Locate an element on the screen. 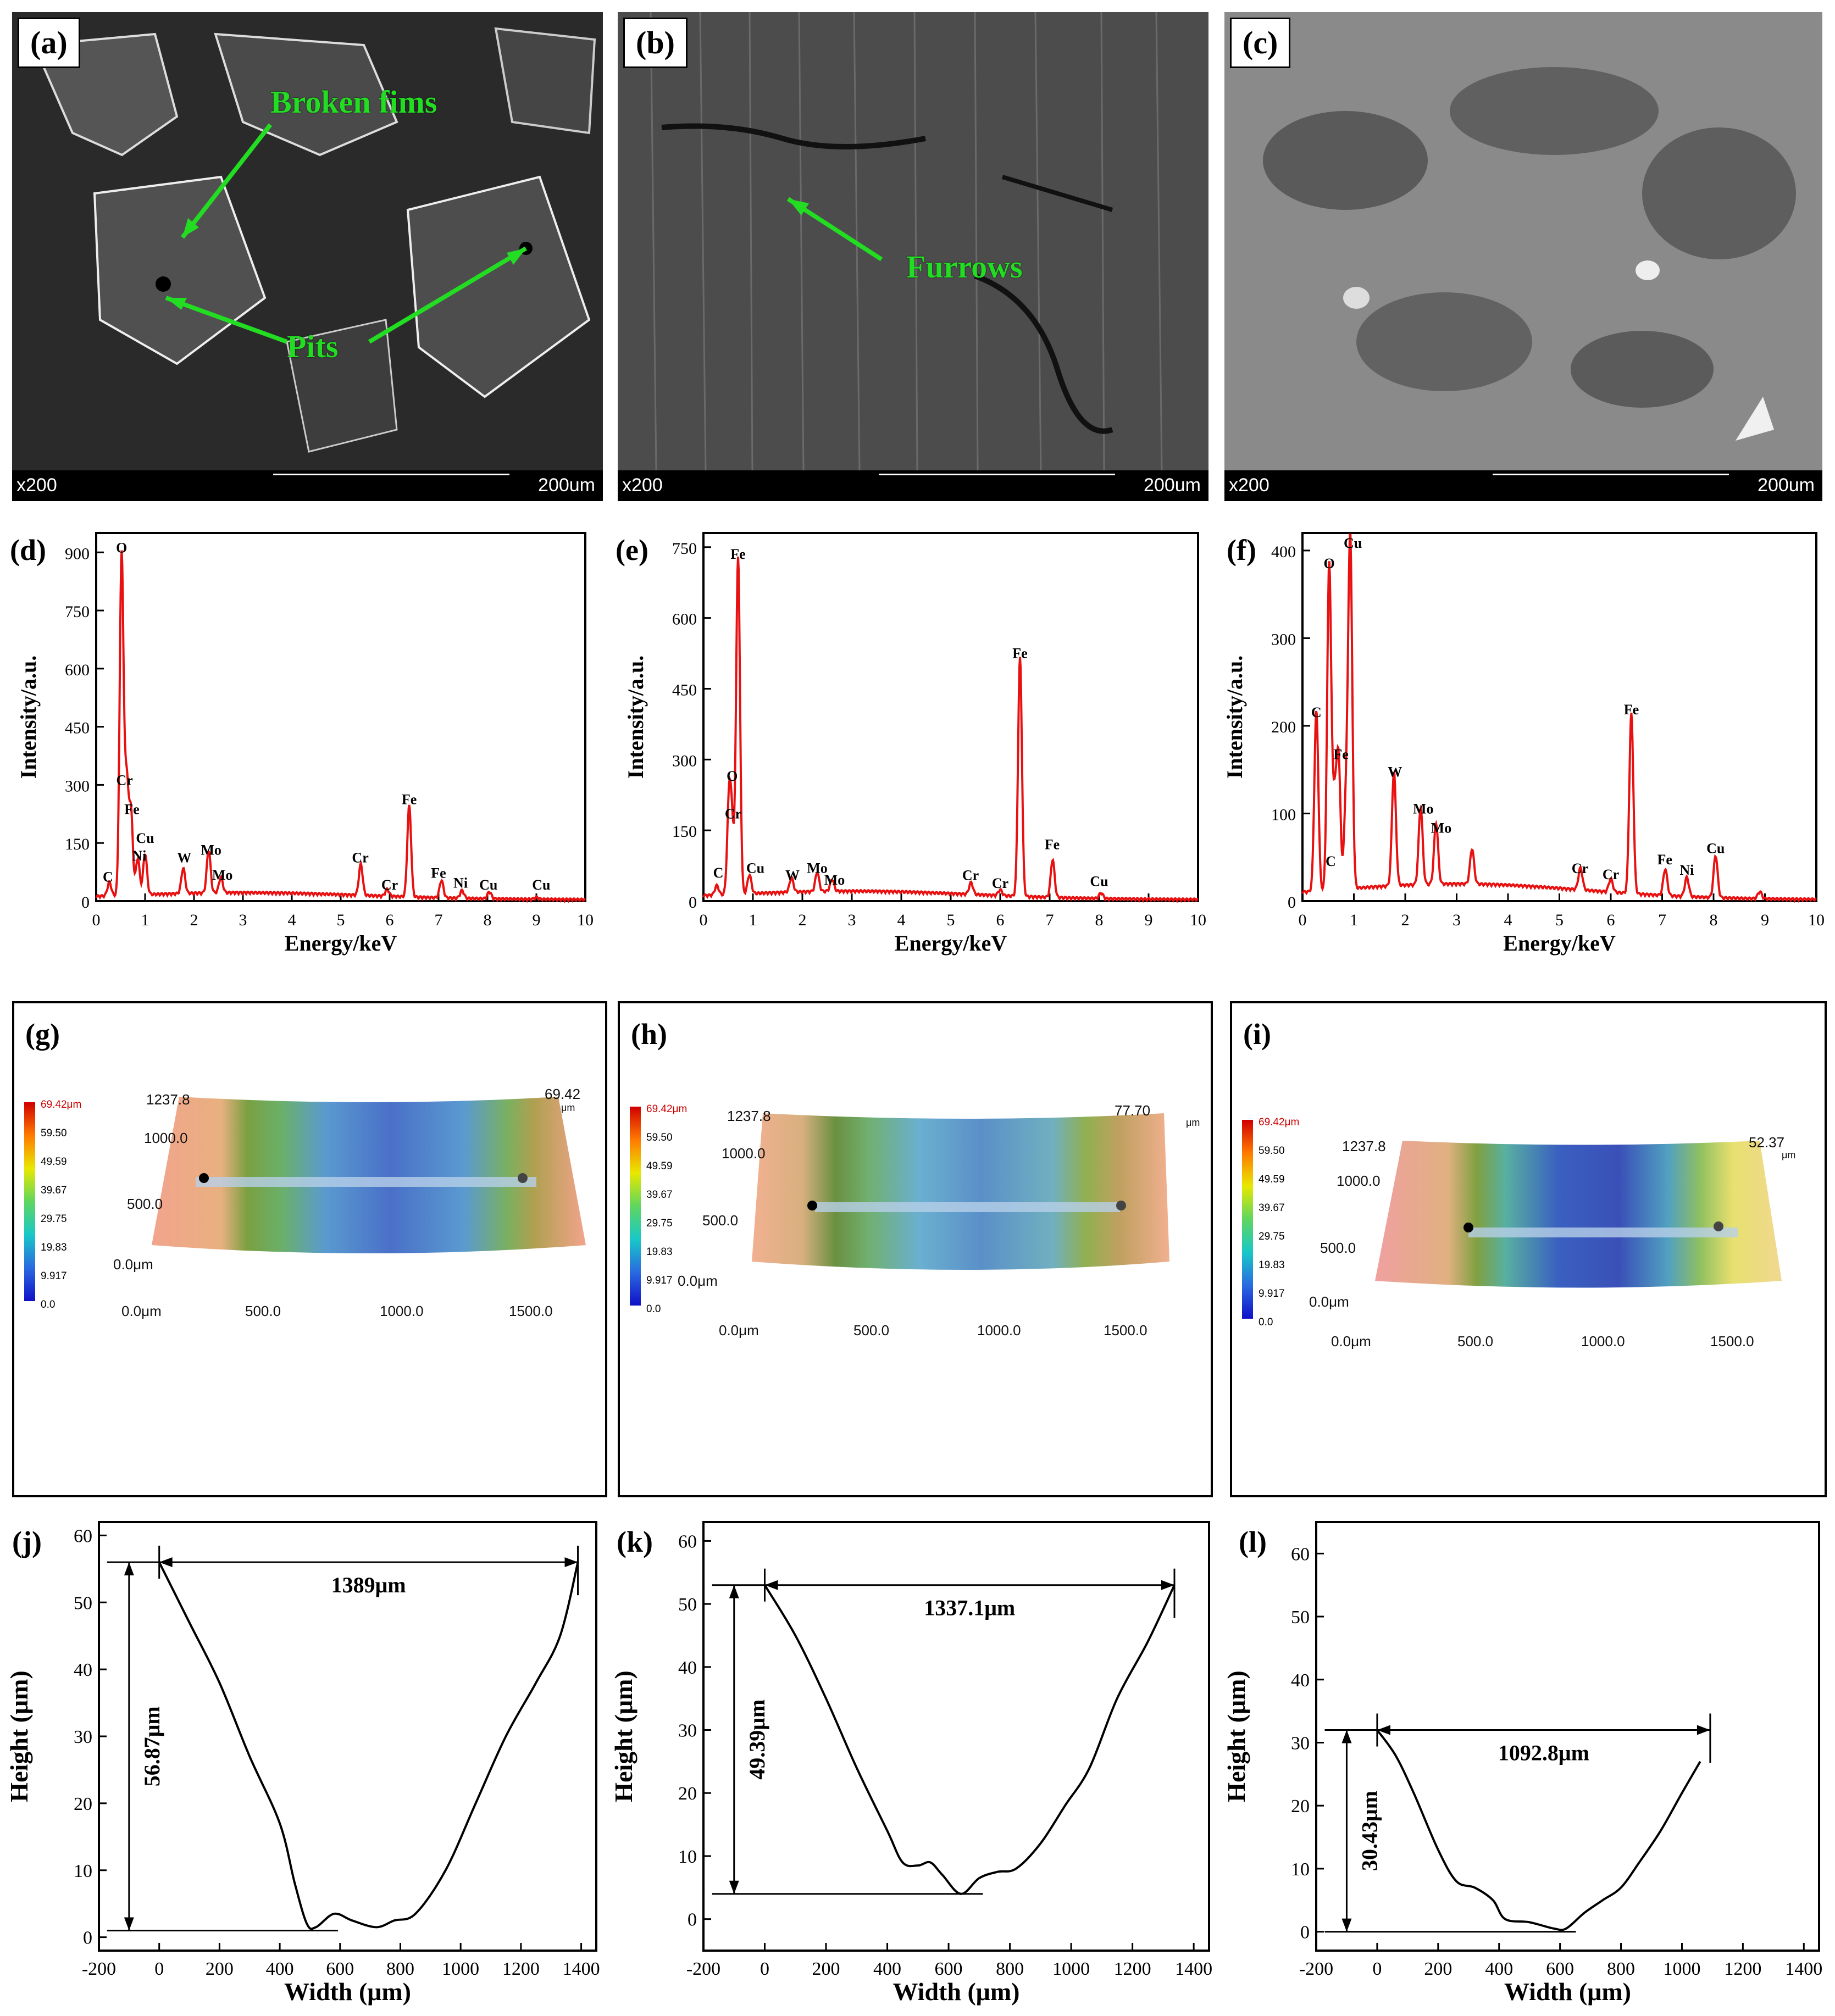  x-axis-label: Width (μm) is located at coordinates (347, 1992).